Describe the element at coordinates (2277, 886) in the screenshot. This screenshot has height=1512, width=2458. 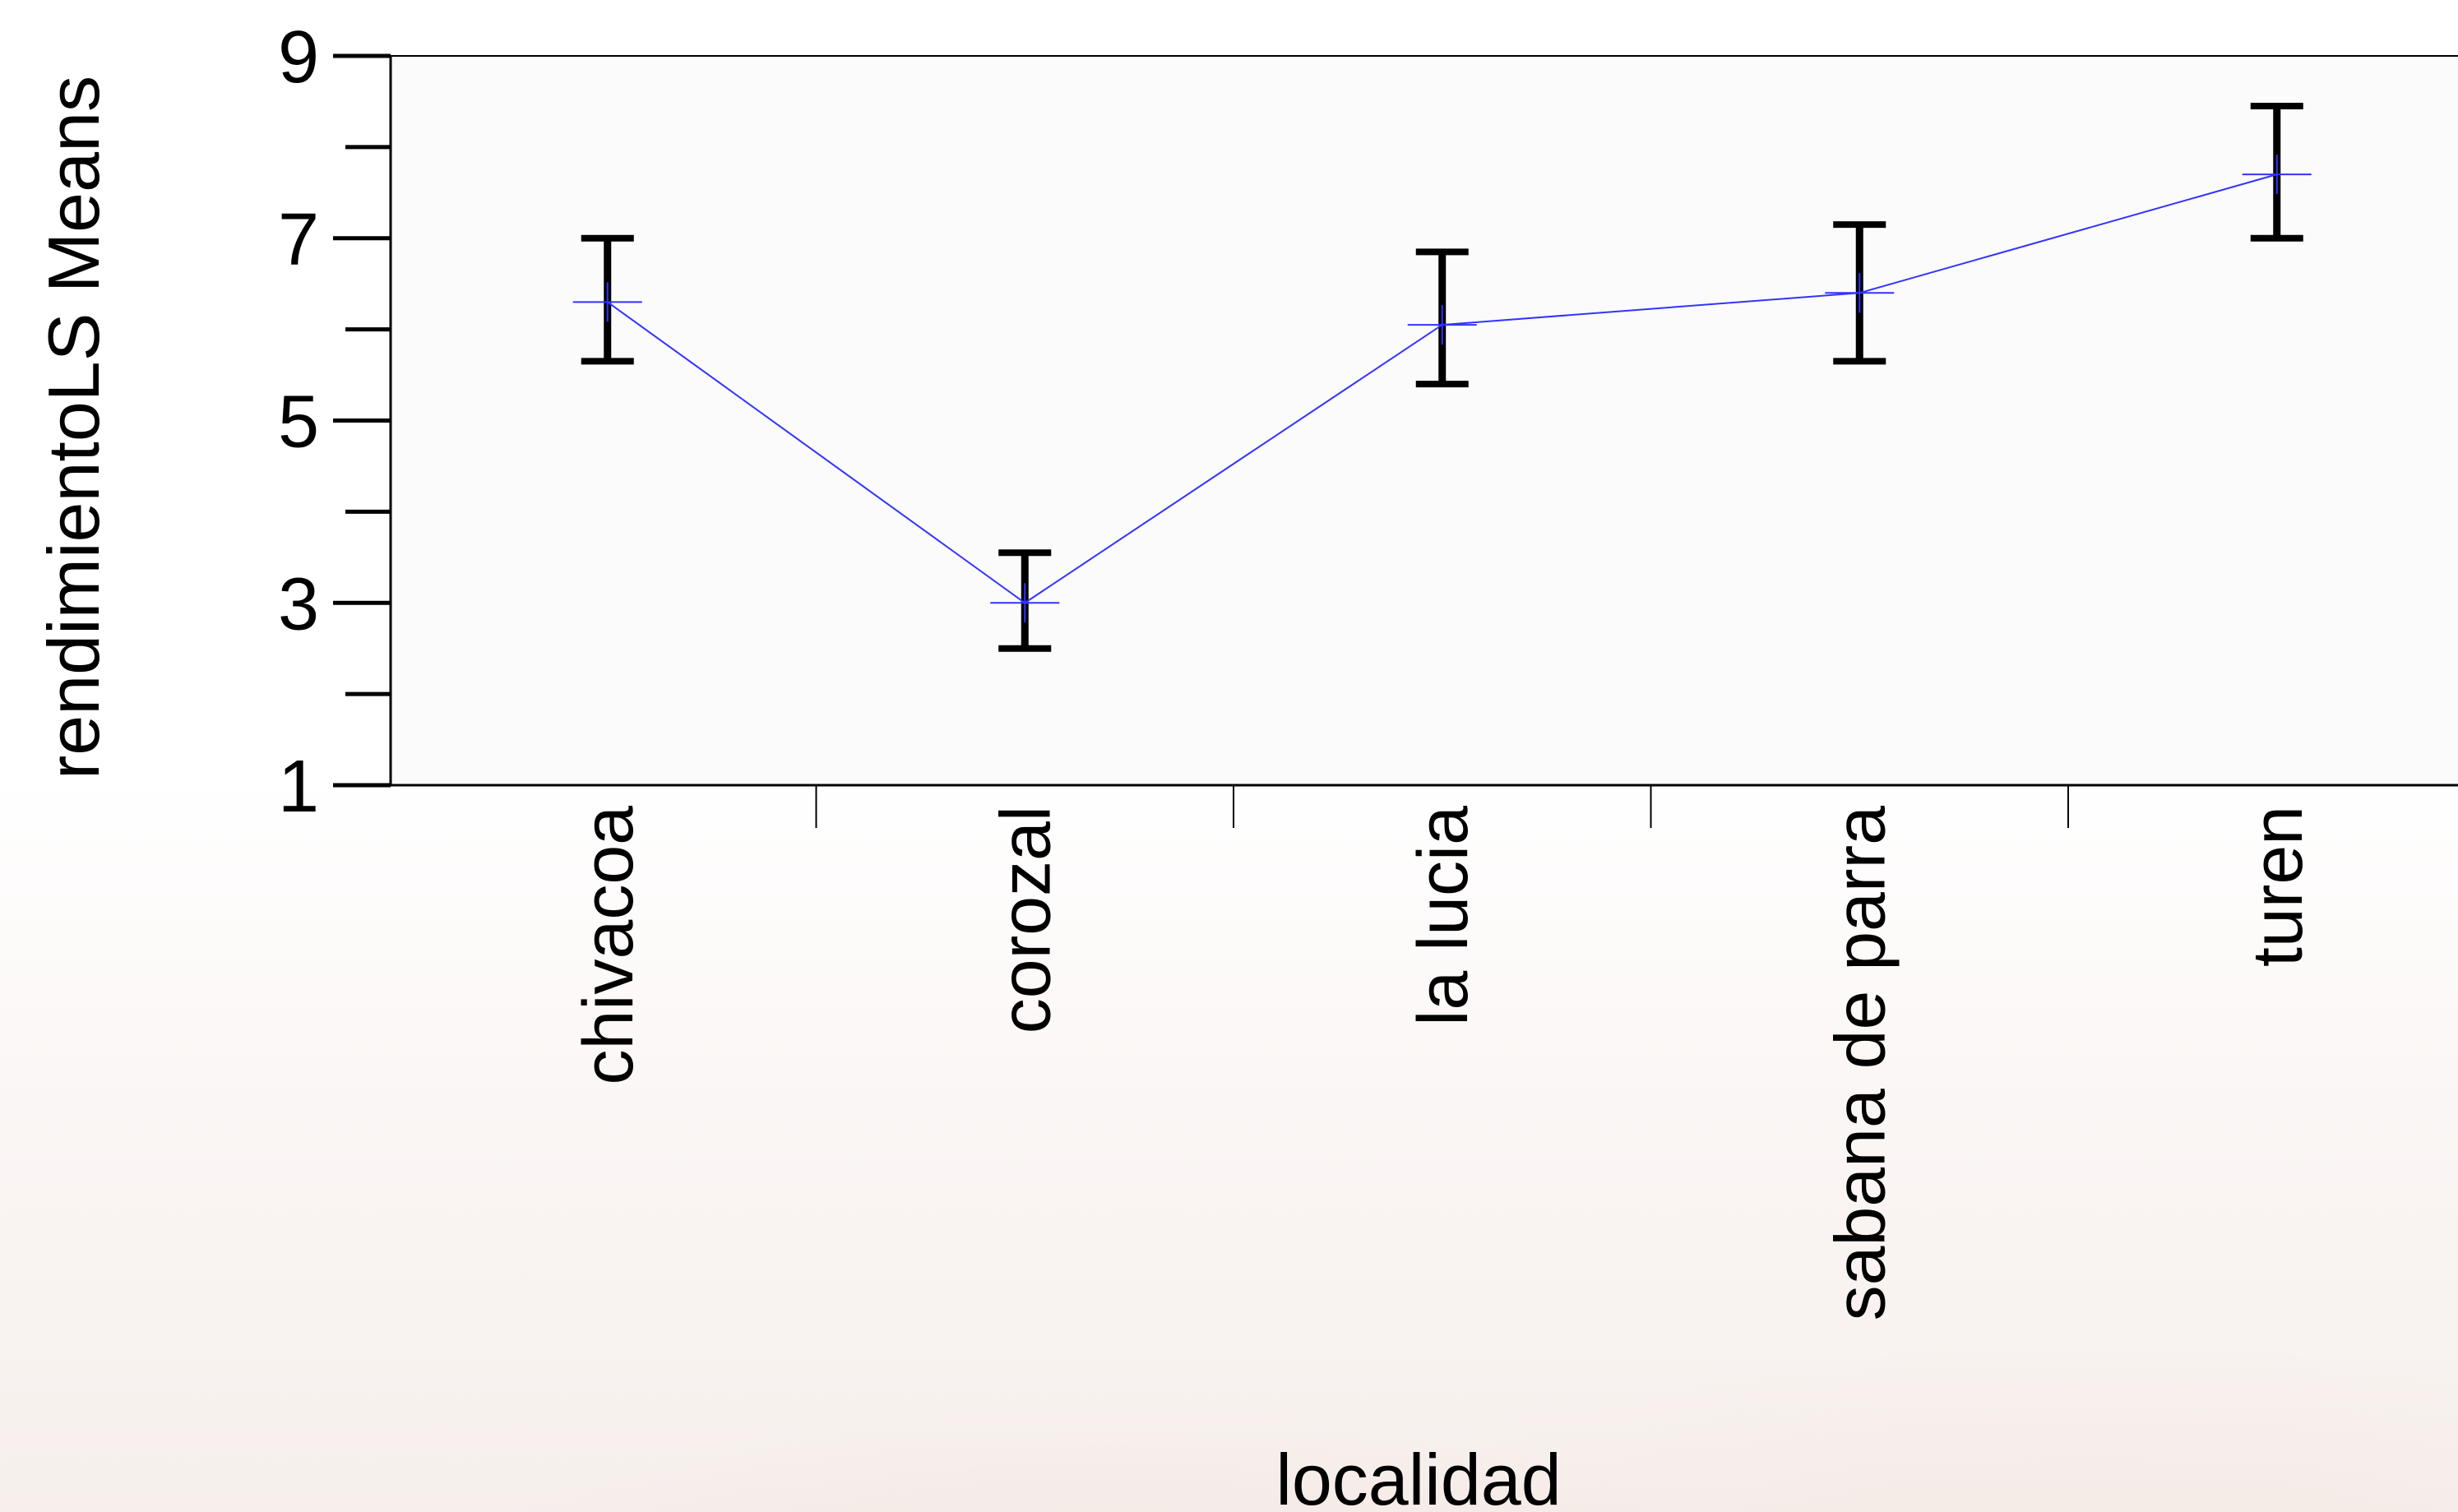
I see `x-tick-label: turen` at that location.